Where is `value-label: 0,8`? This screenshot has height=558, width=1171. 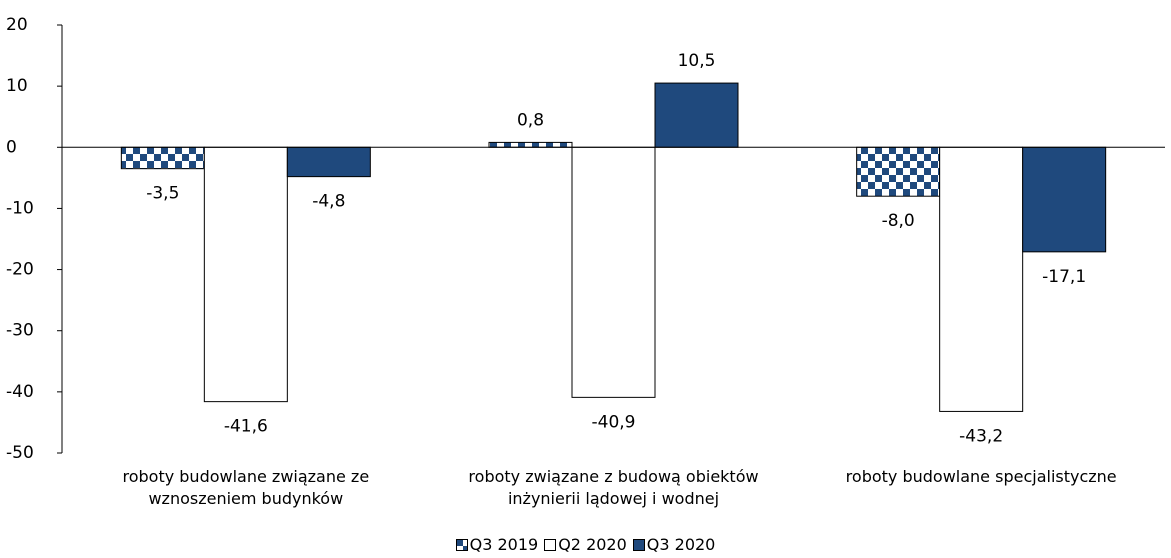
value-label: 0,8 is located at coordinates (530, 120).